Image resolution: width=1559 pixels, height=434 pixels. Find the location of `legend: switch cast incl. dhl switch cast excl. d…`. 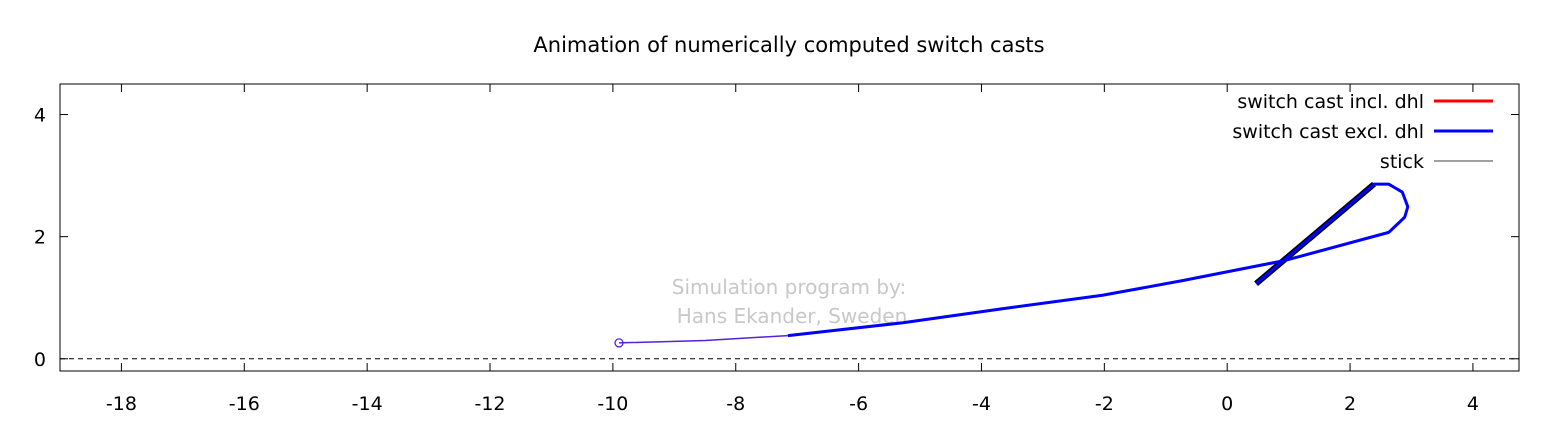

legend: switch cast incl. dhl switch cast excl. d… is located at coordinates (1362, 132).